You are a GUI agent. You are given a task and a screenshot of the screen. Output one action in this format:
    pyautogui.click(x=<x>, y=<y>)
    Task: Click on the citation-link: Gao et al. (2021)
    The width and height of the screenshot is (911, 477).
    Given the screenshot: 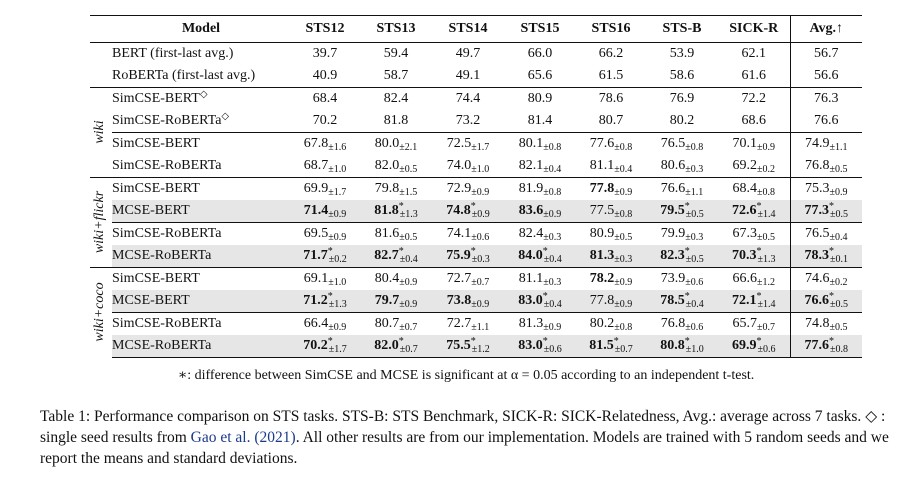 What is the action you would take?
    pyautogui.click(x=243, y=437)
    